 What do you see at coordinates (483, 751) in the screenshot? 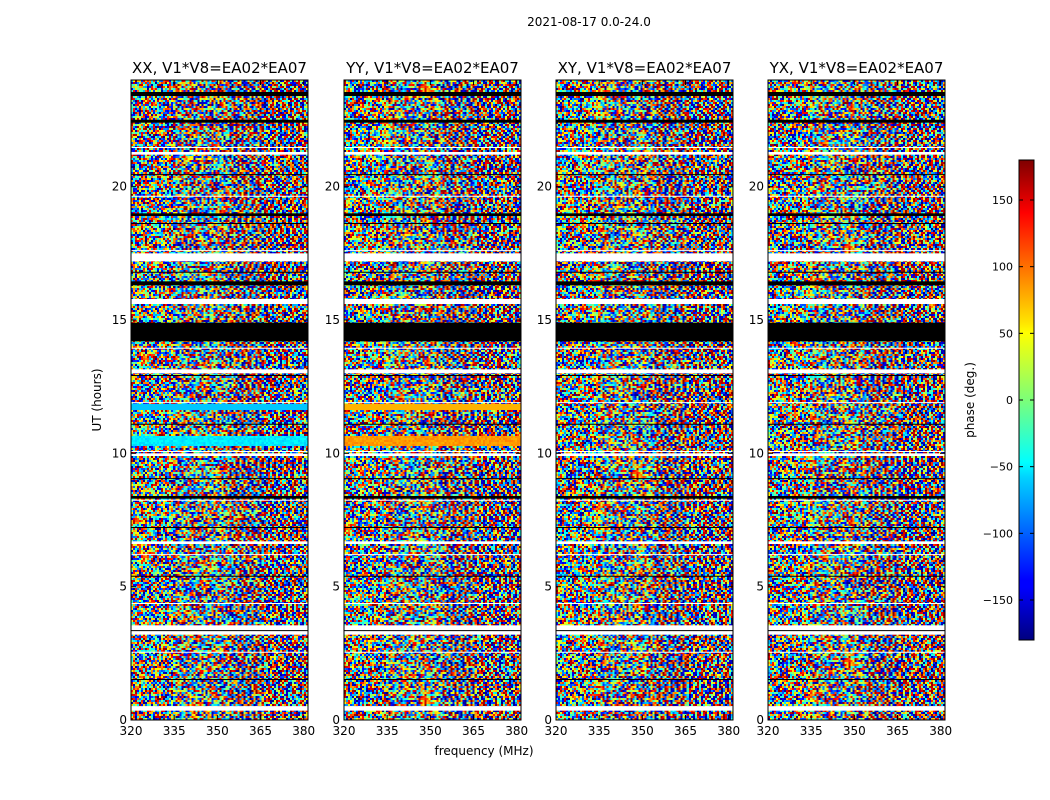
I see `x-axis-label: frequency (MHz)` at bounding box center [483, 751].